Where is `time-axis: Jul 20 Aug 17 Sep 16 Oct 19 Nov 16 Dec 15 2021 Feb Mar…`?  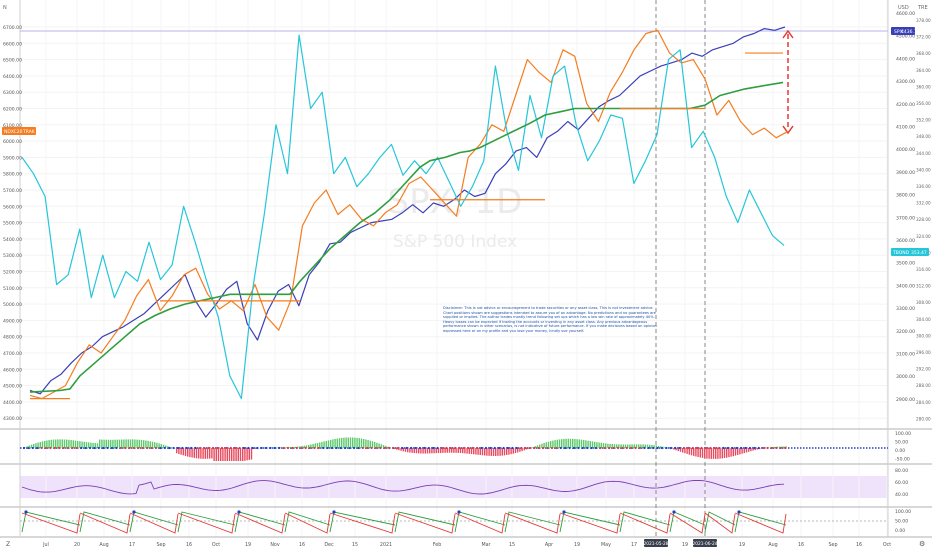 time-axis: Jul 20 Aug 17 Sep 16 Oct 19 Nov 16 Dec 15 2021 Feb Mar… is located at coordinates (466, 543).